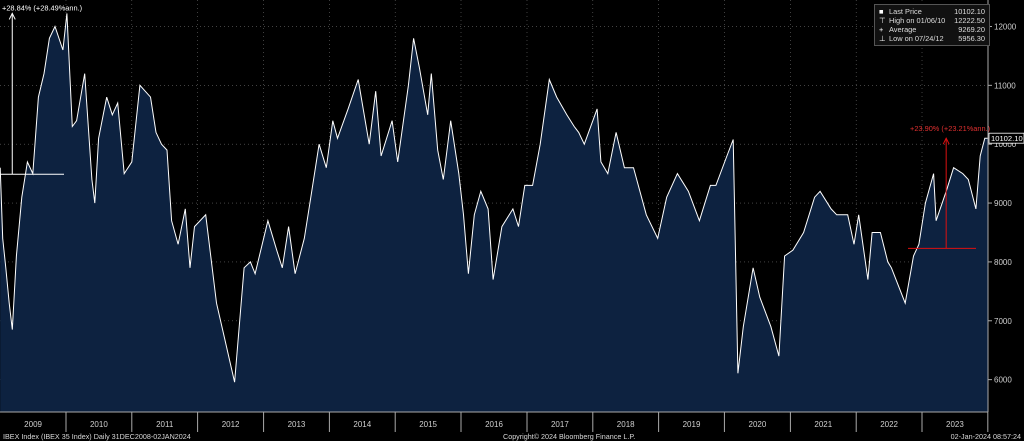  I want to click on x-tick-label: 2010, so click(99, 424).